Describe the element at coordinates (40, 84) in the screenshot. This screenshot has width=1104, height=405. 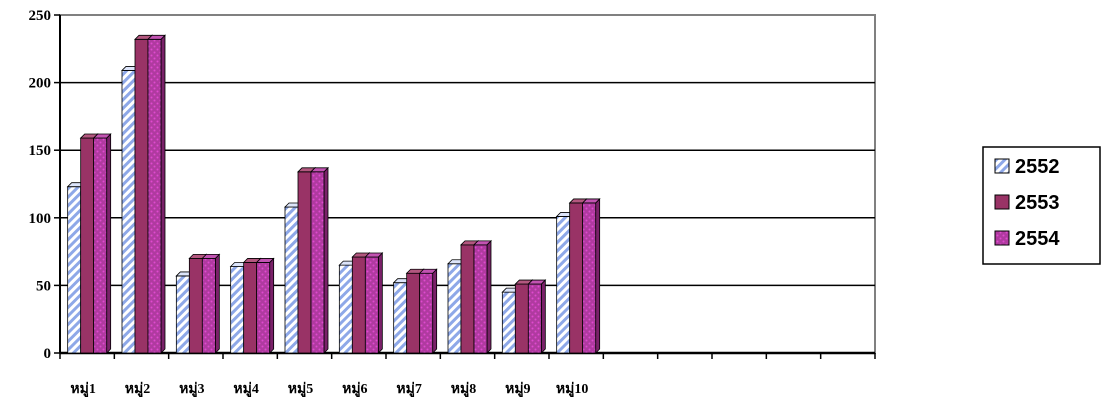
I see `y-tick-label: 200` at that location.